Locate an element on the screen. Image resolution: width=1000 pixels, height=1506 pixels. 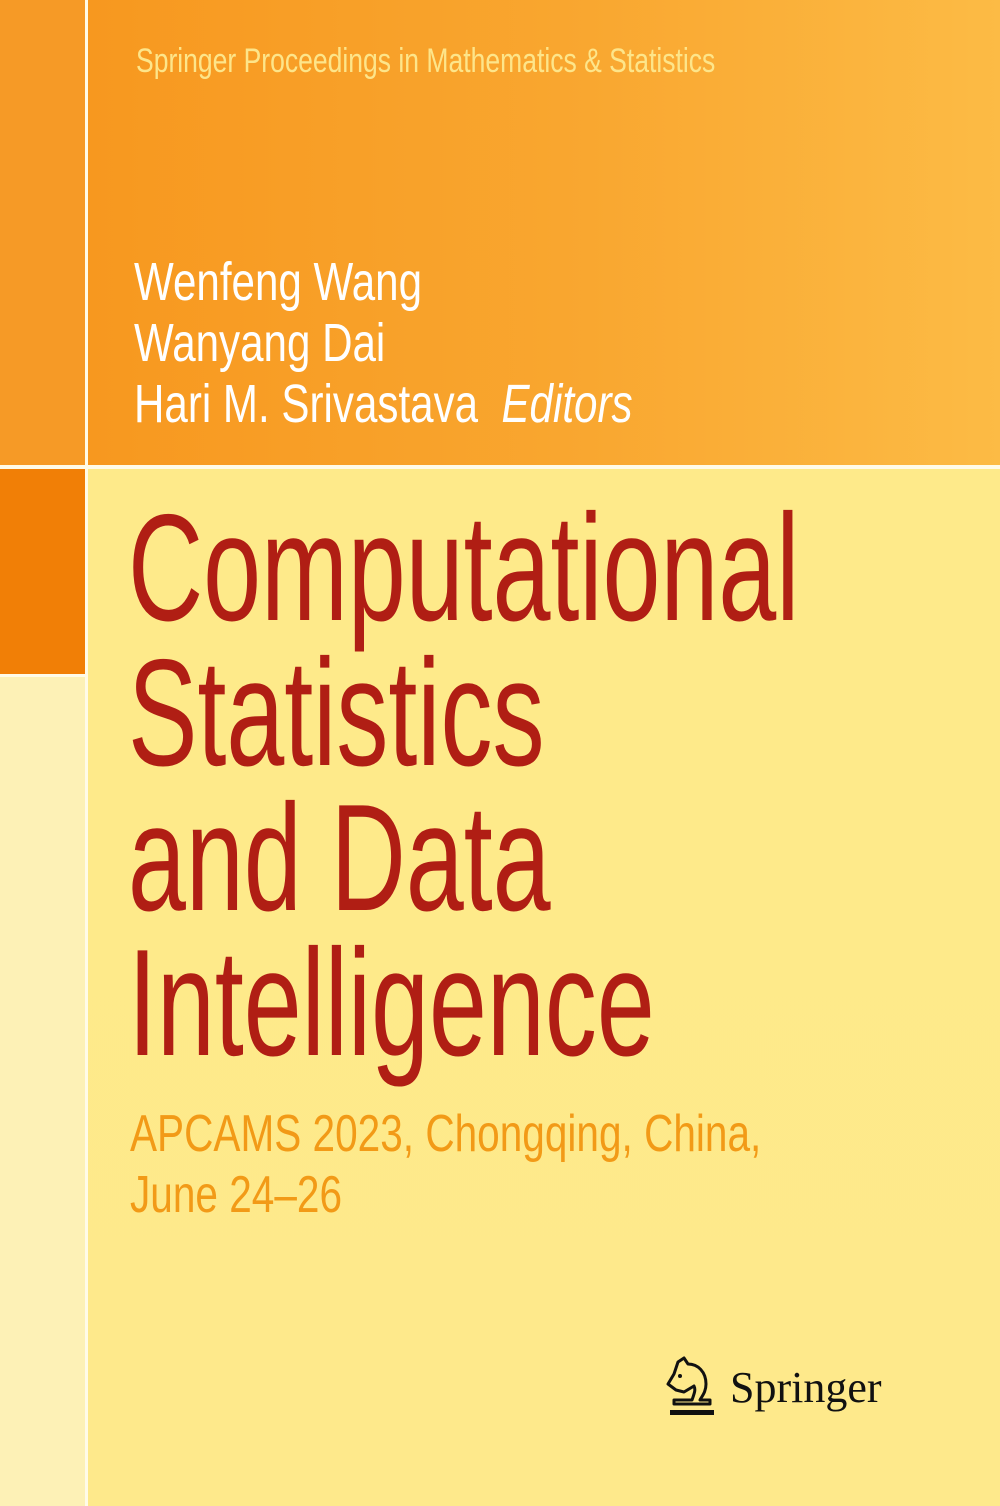
left-divider is located at coordinates (42, 675).